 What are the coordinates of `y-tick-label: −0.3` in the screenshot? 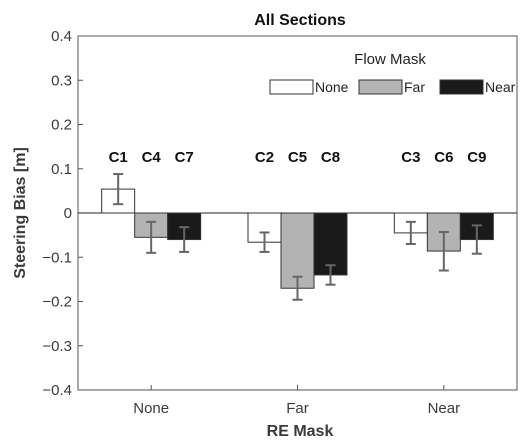 It's located at (57, 346).